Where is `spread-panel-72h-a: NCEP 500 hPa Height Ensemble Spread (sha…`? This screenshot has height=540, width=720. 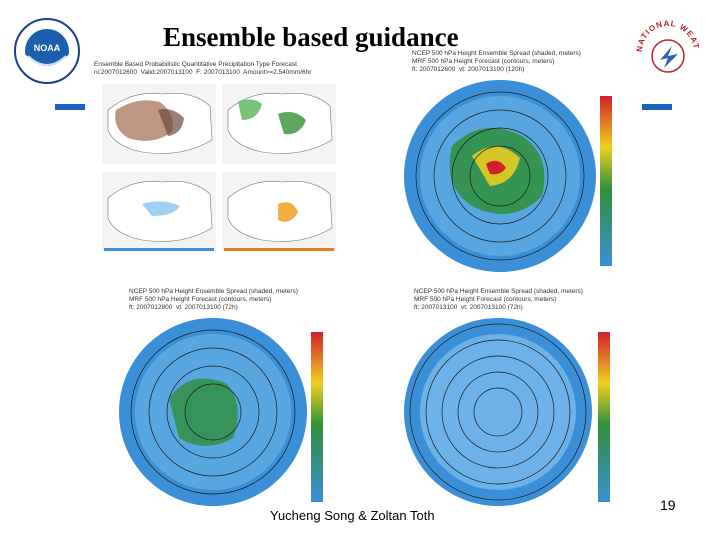
spread-panel-72h-a: NCEP 500 hPa Height Ensemble Spread (sha… is located at coordinates (222, 399).